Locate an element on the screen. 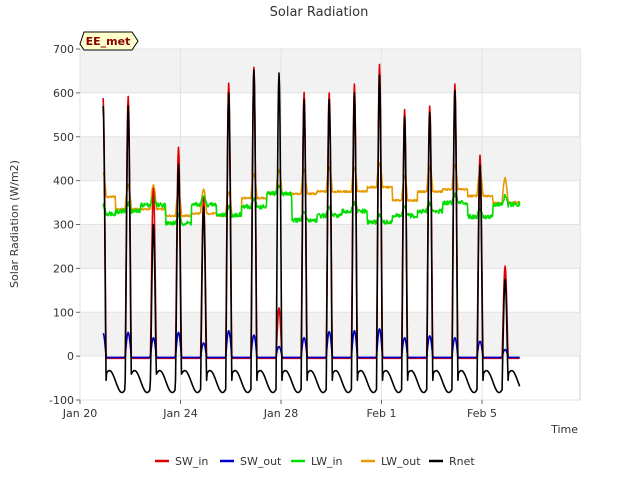  legend-label-sw-out: SW_out is located at coordinates (261, 461).